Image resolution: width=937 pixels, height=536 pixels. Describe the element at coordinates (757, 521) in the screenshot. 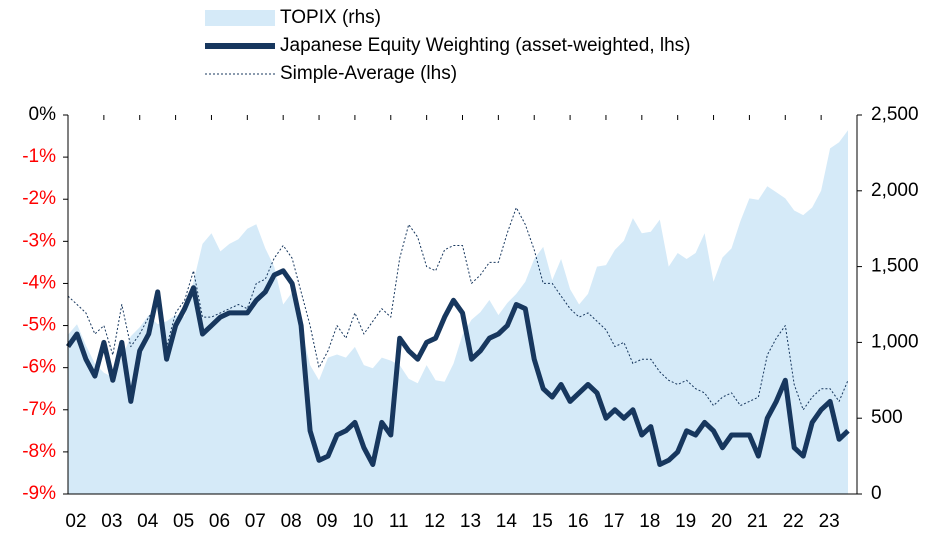

I see `x-tick-label: 21` at that location.